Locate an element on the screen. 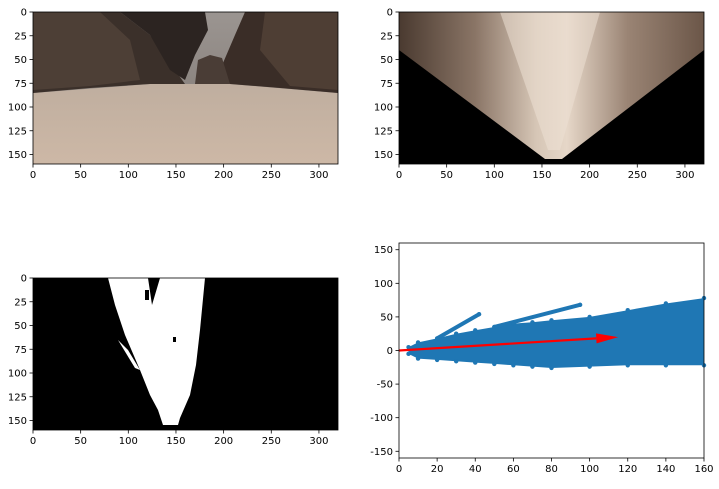 This screenshot has width=719, height=489. mean-direction-arrow-shaft is located at coordinates (497, 344).